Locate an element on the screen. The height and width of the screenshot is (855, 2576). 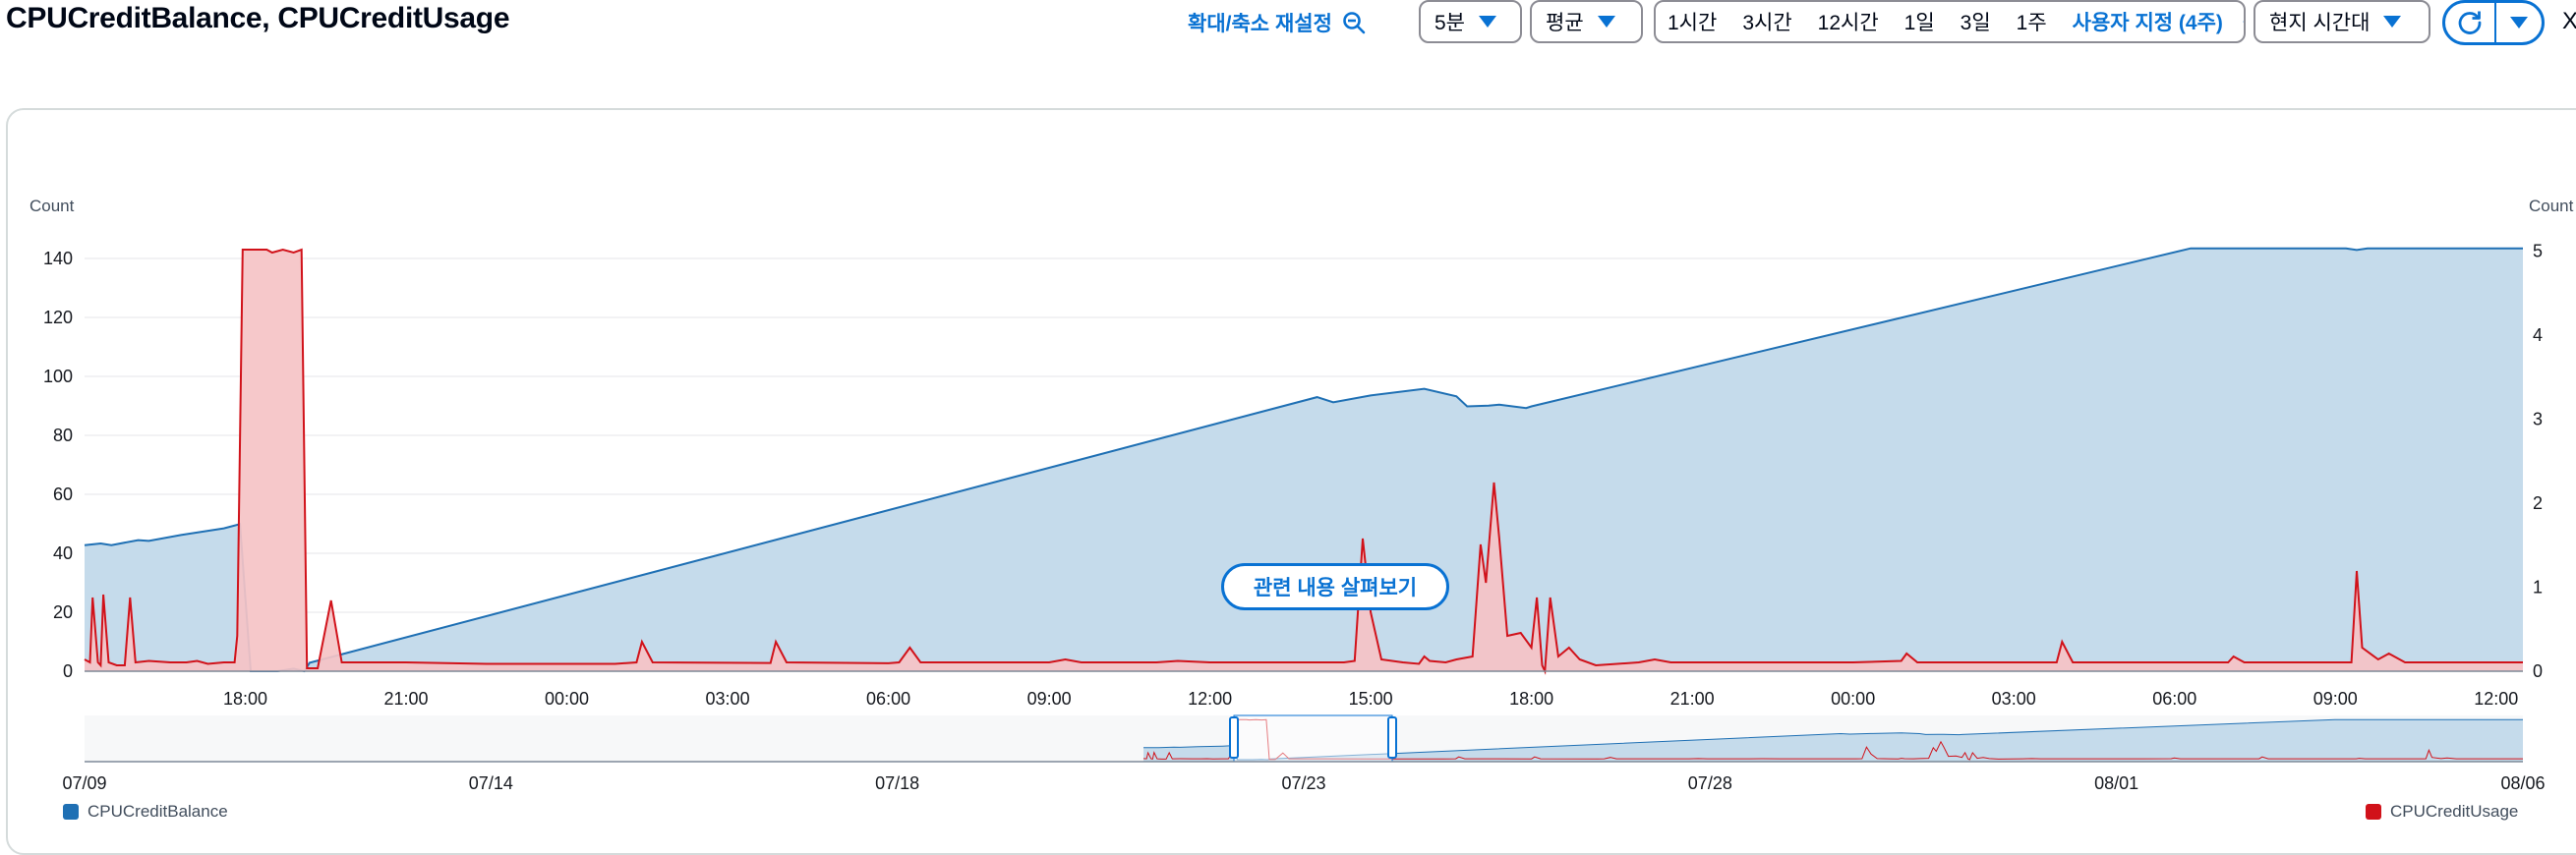
overview-date-label: 07/18 is located at coordinates (897, 783).